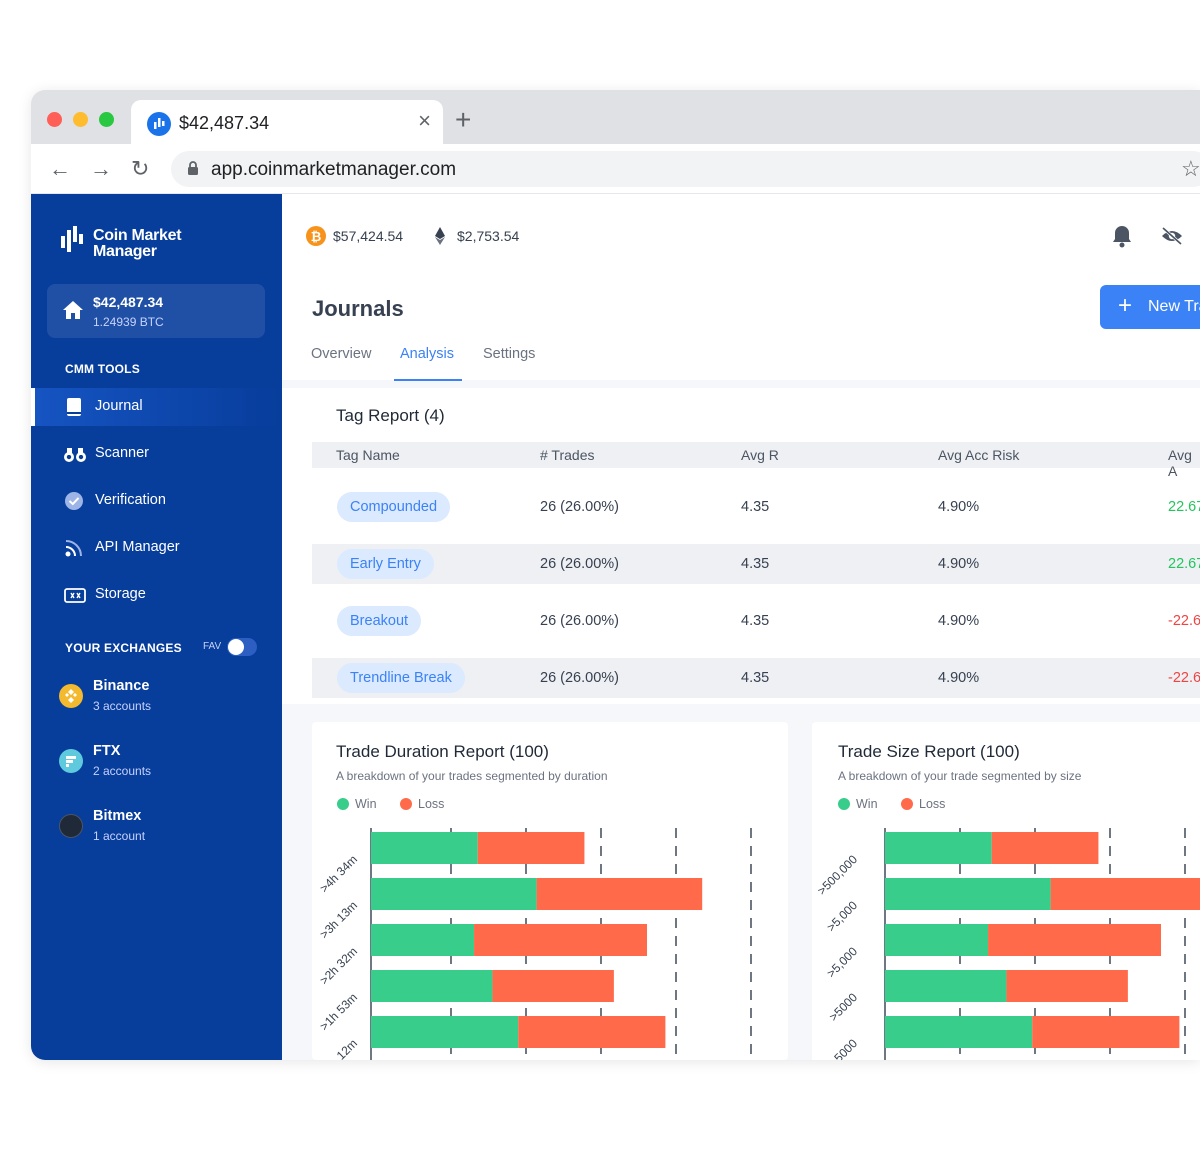 This screenshot has height=1152, width=1200. I want to click on table-row: Breakout 26 (26.00%) 4.35 4.90% -22.6, so click(756, 621).